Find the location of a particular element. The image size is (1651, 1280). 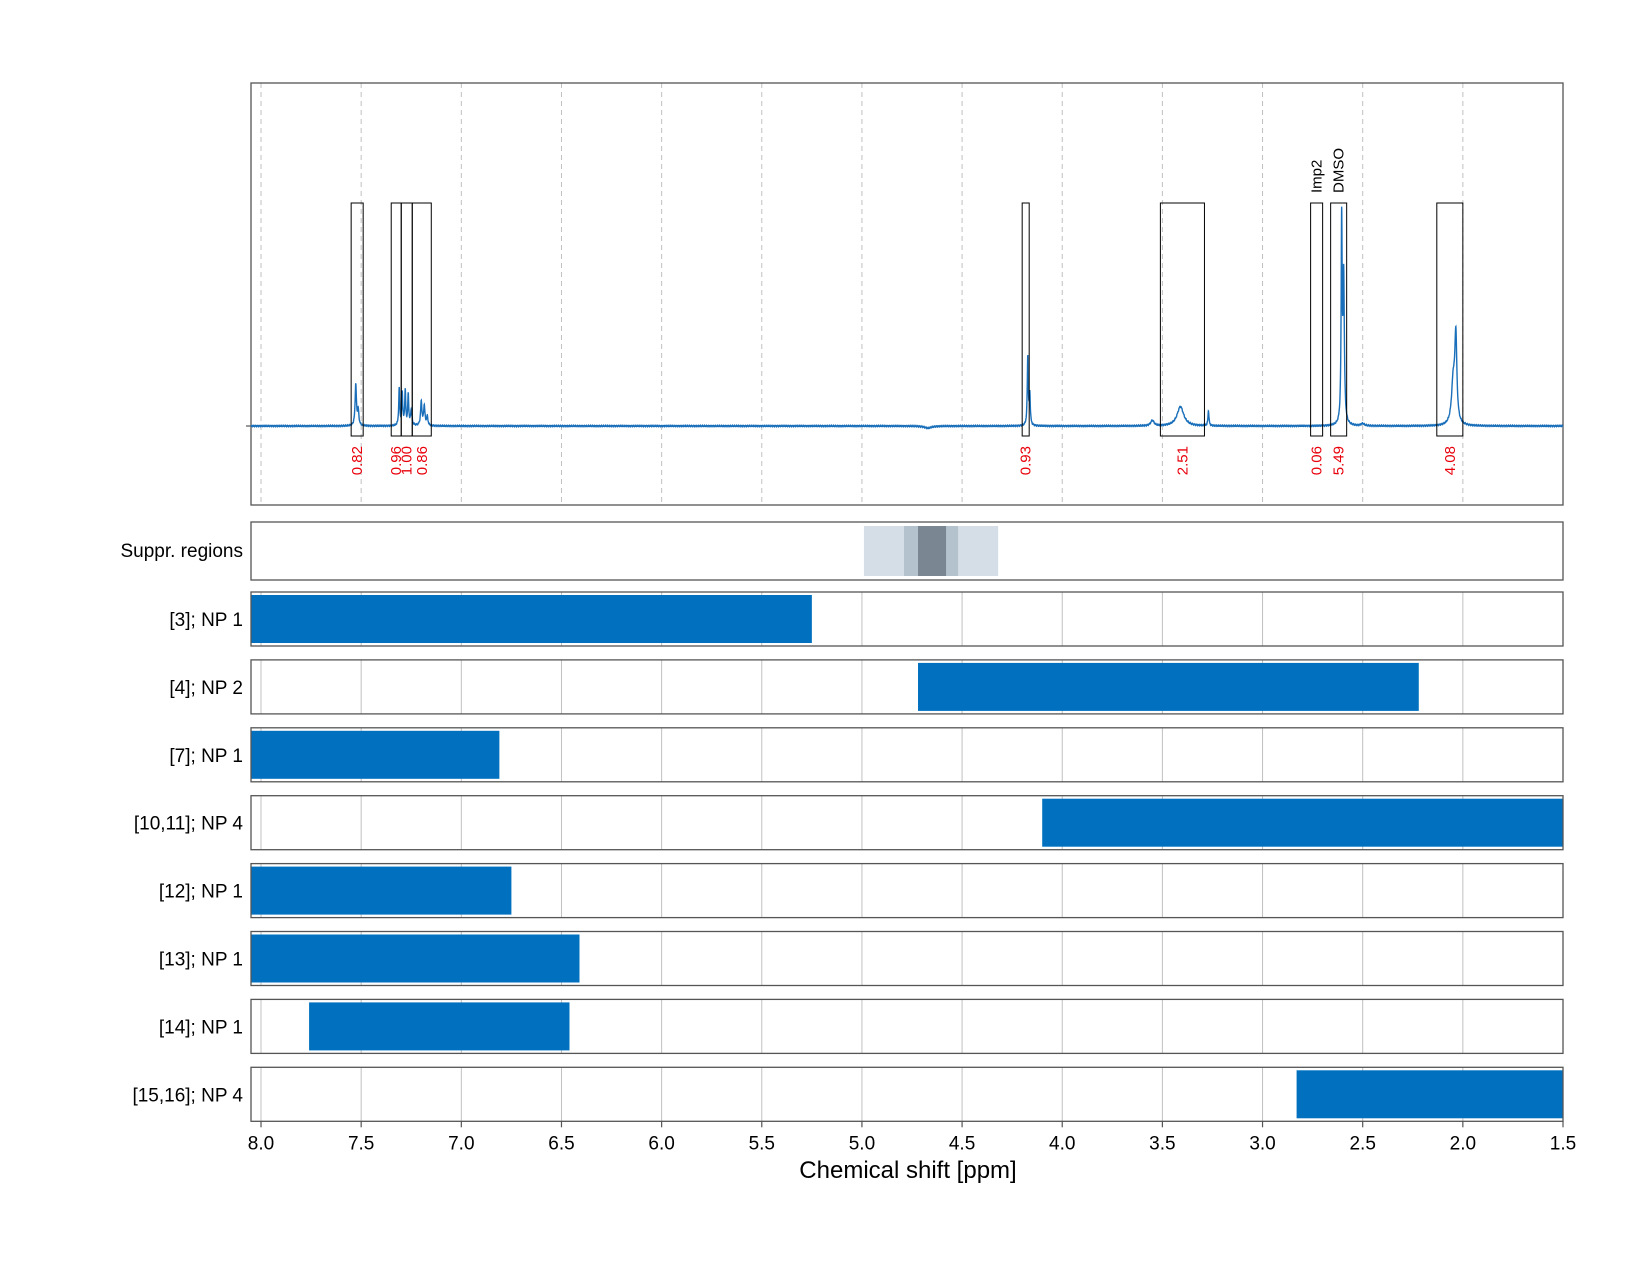

range-panel-3: [10,11]; NP 4 is located at coordinates (849, 823).